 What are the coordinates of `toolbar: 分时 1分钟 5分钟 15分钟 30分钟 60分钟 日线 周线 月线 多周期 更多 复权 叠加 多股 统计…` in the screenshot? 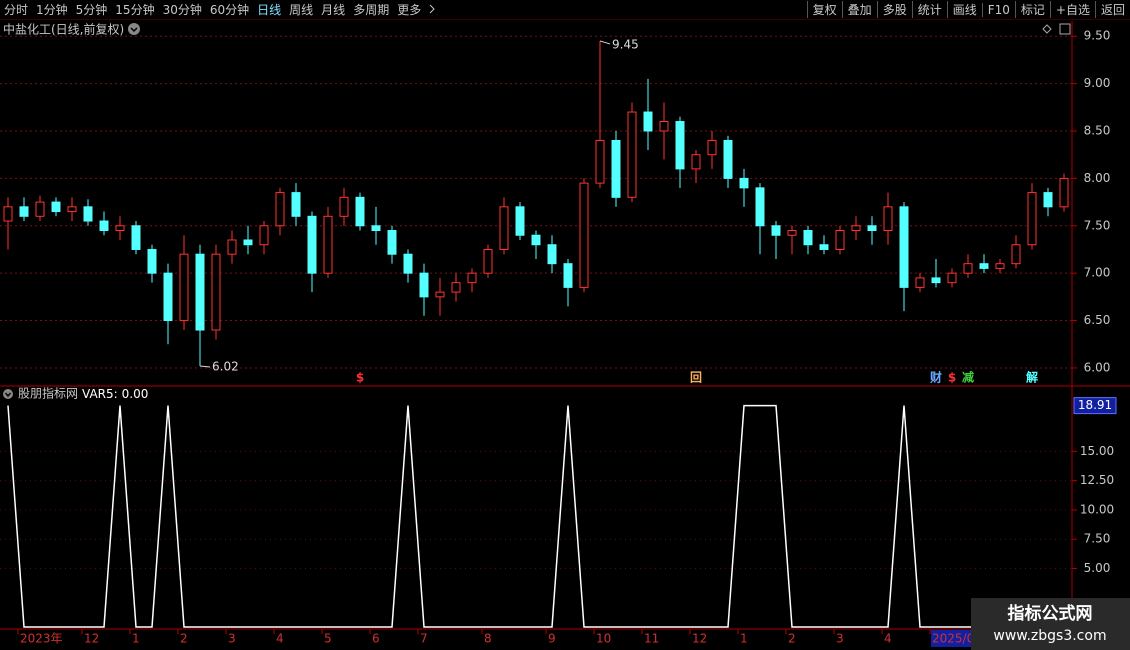 It's located at (565, 10).